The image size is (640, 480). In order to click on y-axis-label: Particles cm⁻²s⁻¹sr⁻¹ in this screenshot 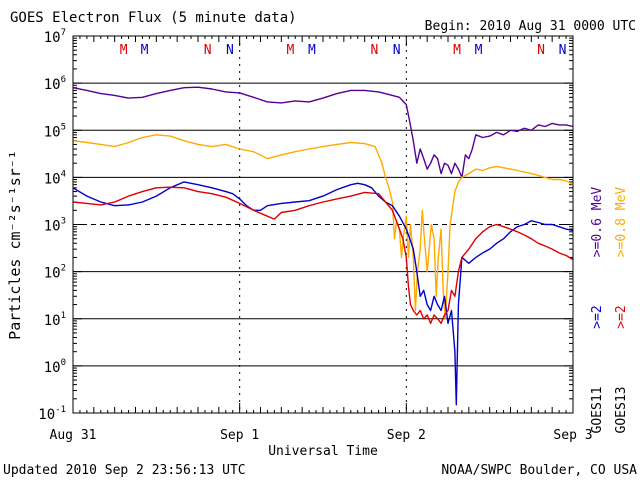, I will do `click(15, 245)`.